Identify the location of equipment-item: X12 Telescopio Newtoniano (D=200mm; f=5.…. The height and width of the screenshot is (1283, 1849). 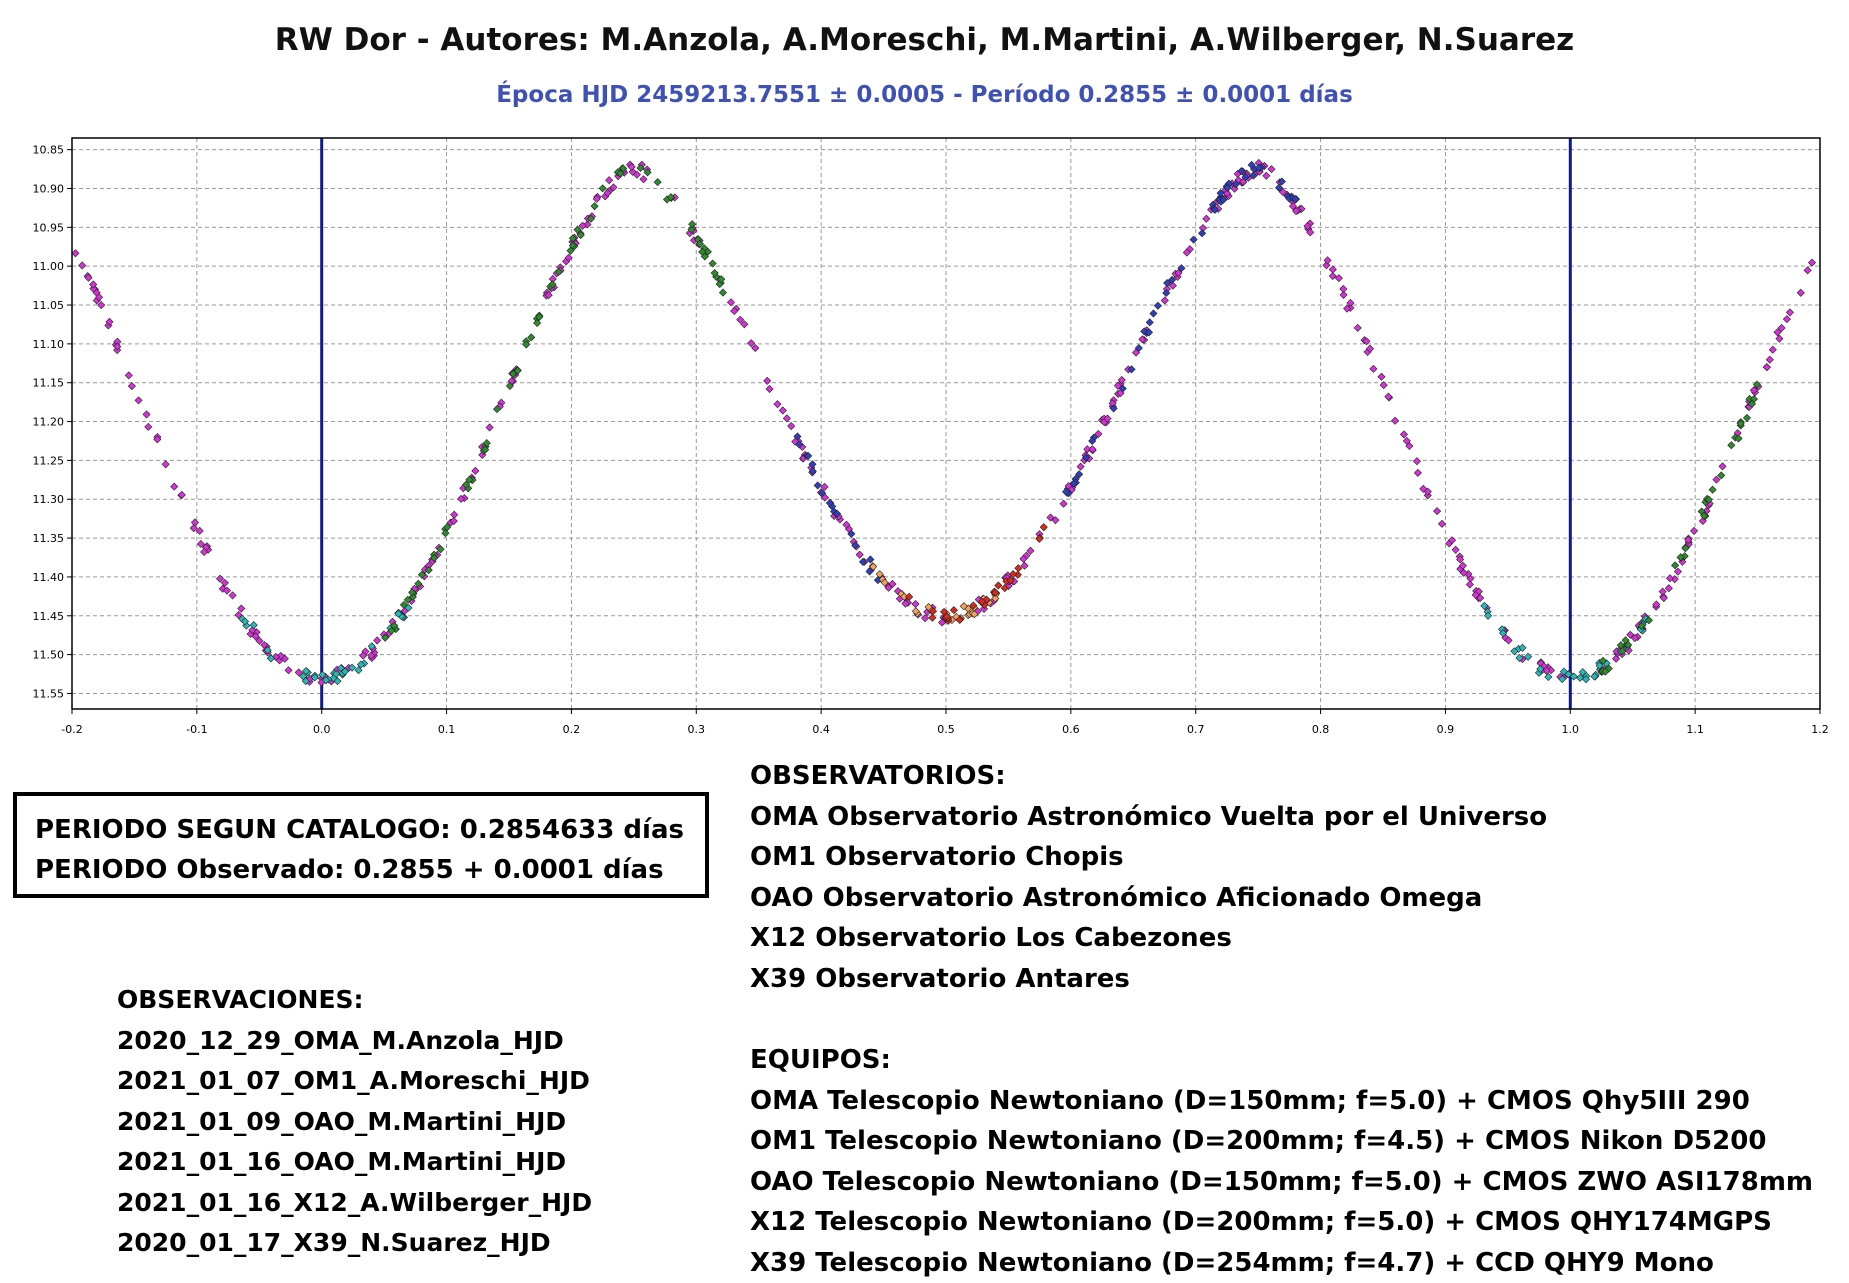
(1281, 1222).